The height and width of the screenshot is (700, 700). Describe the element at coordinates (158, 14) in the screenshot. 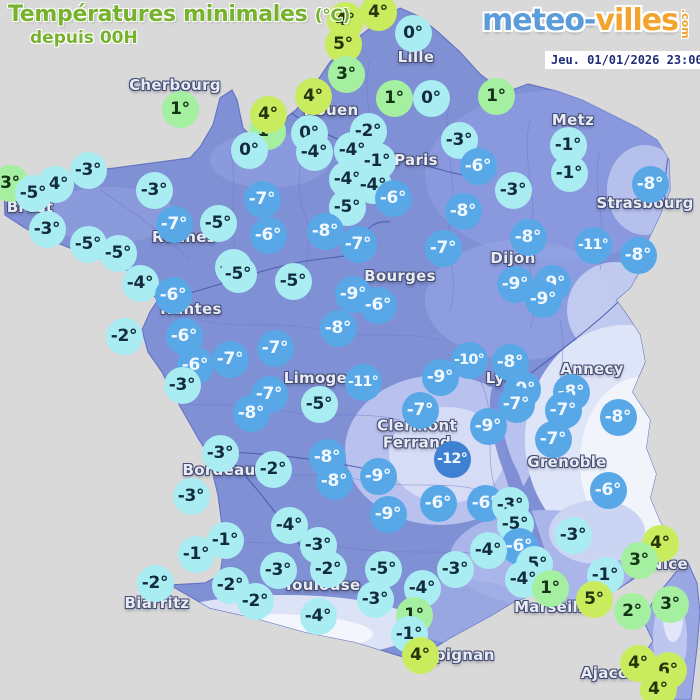

I see `page-title-text: Températures minimales` at that location.